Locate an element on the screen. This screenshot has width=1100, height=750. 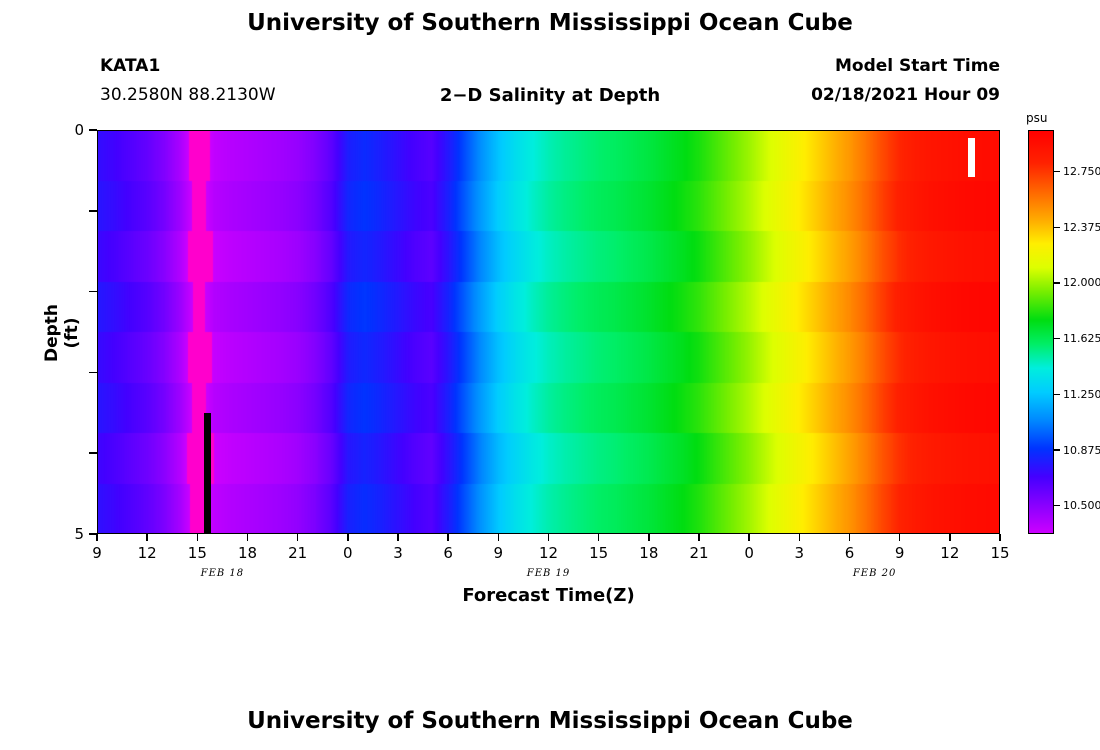
x-date-label: FEB 18 is located at coordinates (222, 573).